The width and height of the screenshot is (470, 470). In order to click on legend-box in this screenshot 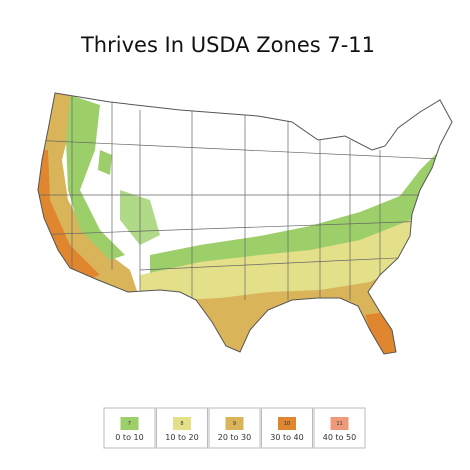, I will do `click(234, 428)`.